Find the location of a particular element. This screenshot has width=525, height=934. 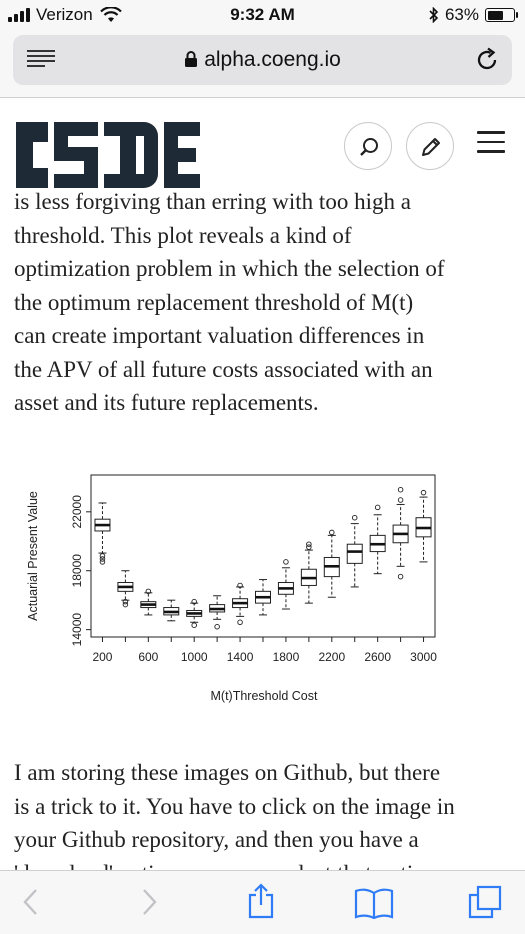

pencil-icon is located at coordinates (431, 147).